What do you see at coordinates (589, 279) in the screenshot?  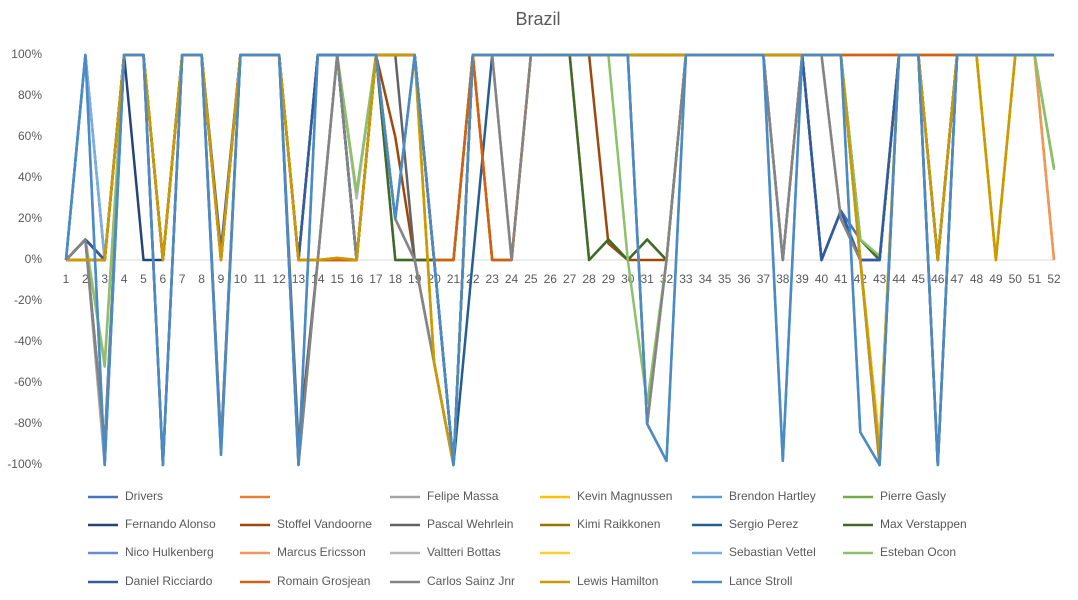 I see `x-tick-label: 28` at bounding box center [589, 279].